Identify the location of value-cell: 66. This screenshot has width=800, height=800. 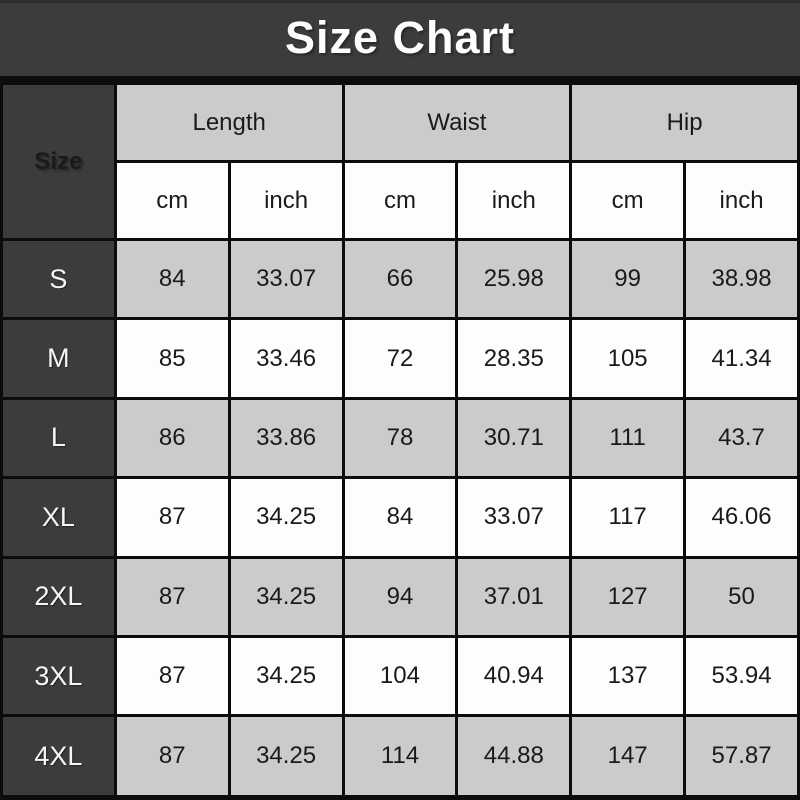
(400, 279).